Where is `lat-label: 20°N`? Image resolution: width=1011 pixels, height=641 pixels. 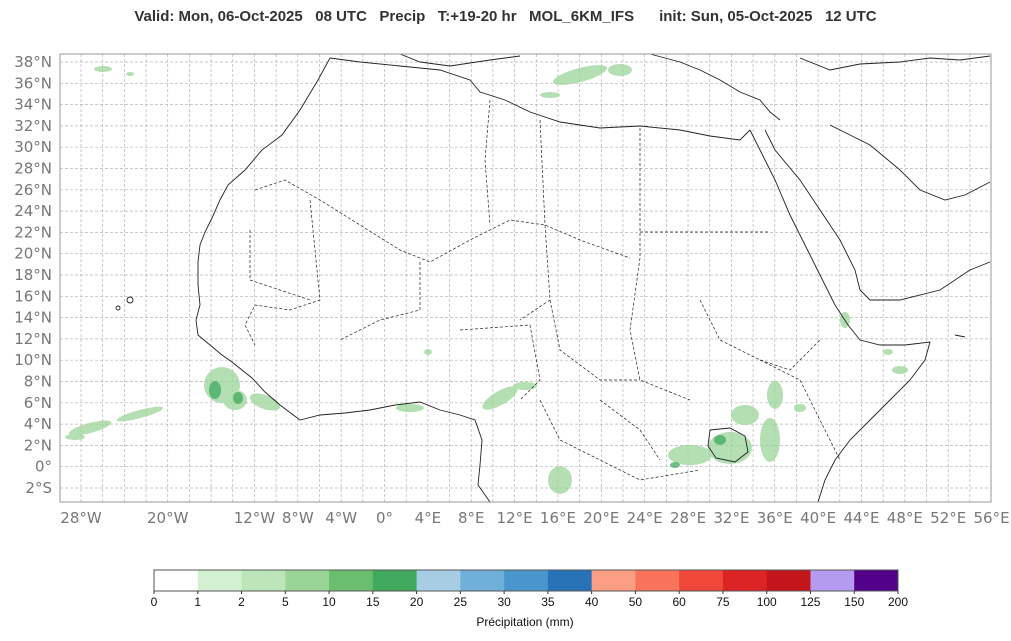 lat-label: 20°N is located at coordinates (33, 254).